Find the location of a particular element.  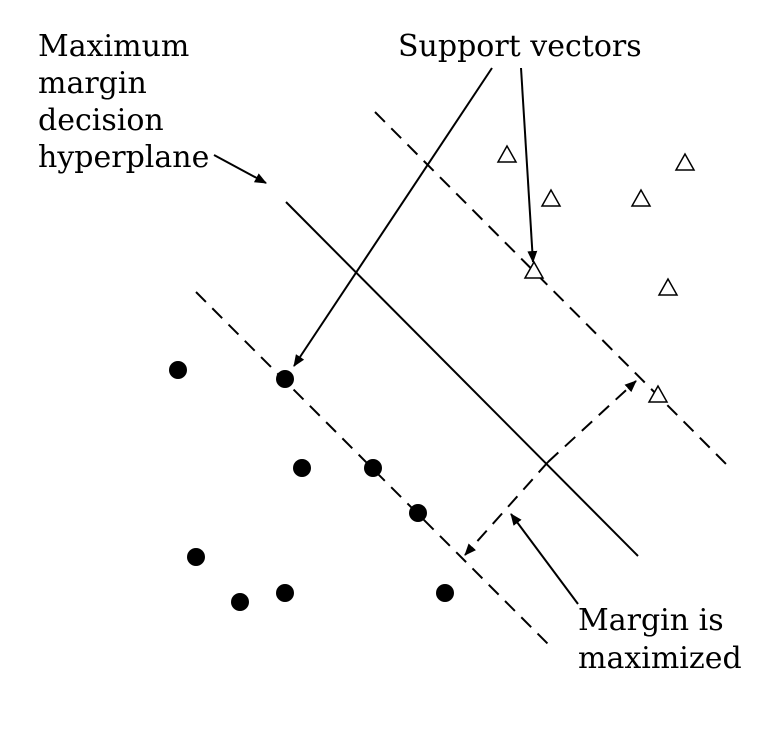

support-vectors-label: Support vectors is located at coordinates (520, 46).